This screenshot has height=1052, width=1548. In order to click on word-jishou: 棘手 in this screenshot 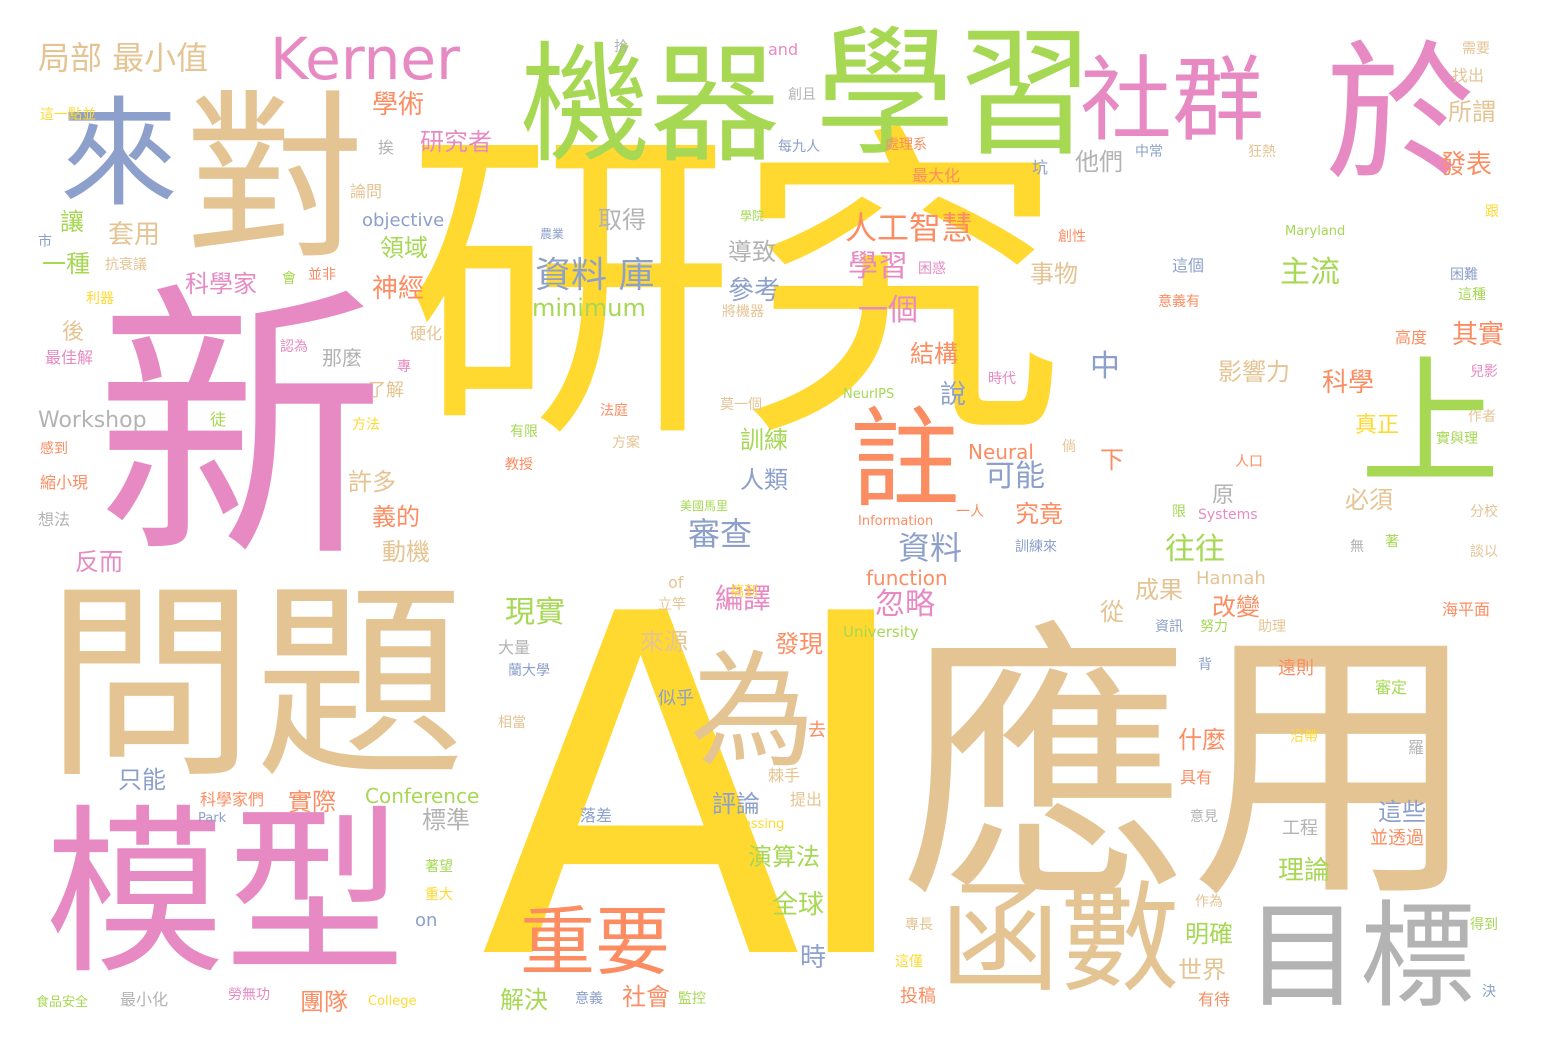, I will do `click(784, 775)`.